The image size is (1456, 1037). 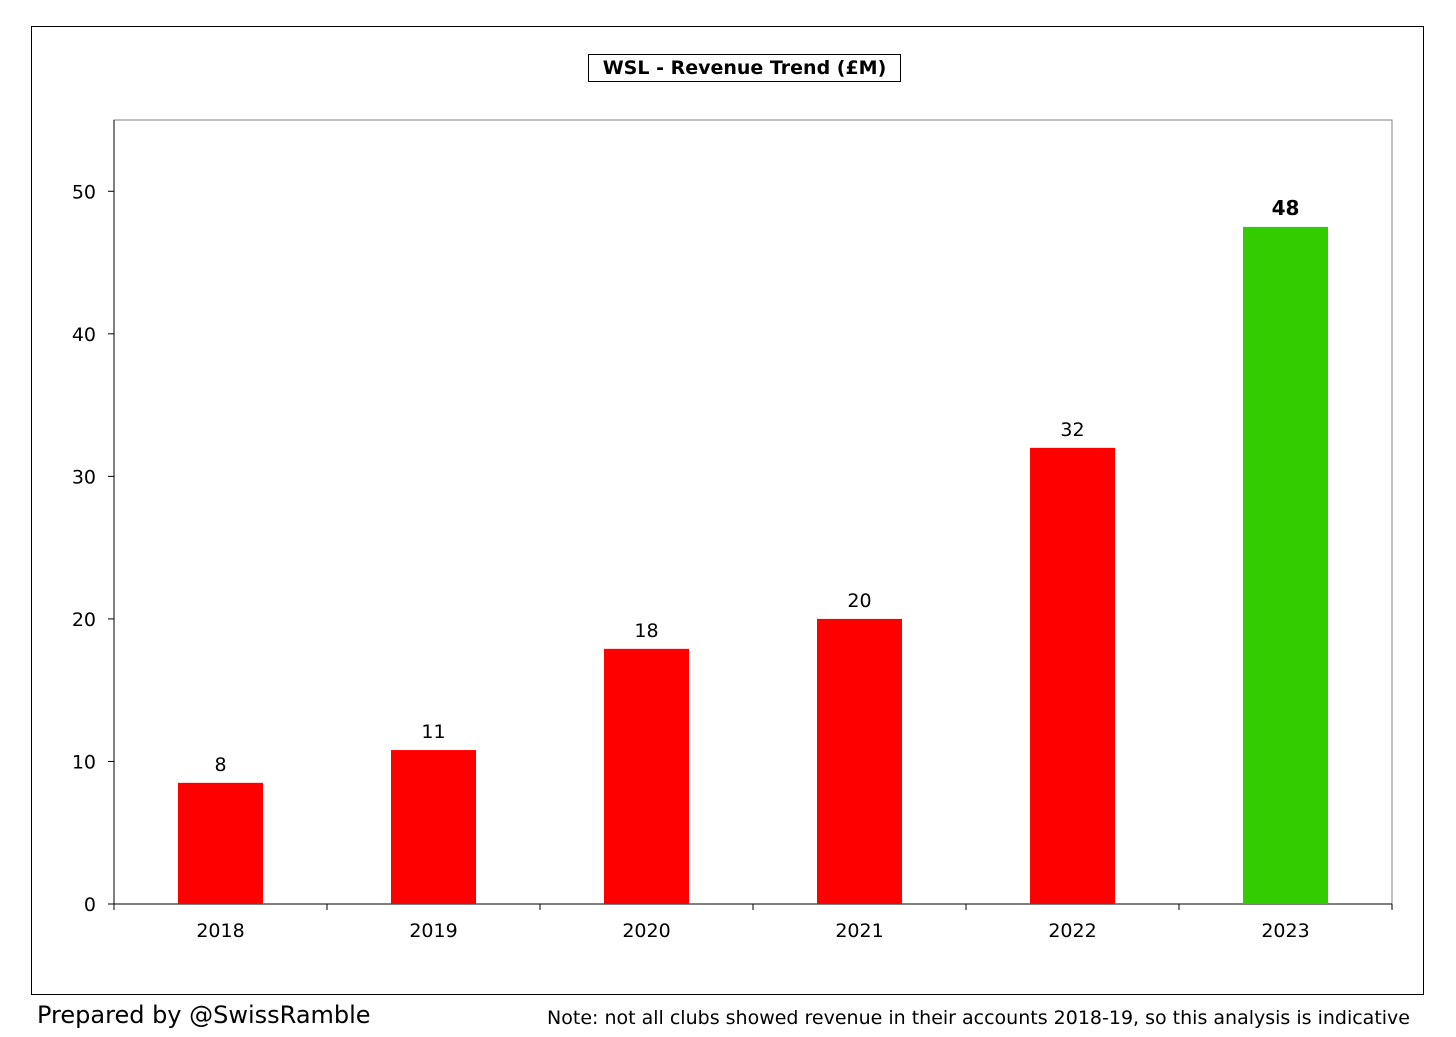 I want to click on y-tick-label: 10, so click(x=84, y=762).